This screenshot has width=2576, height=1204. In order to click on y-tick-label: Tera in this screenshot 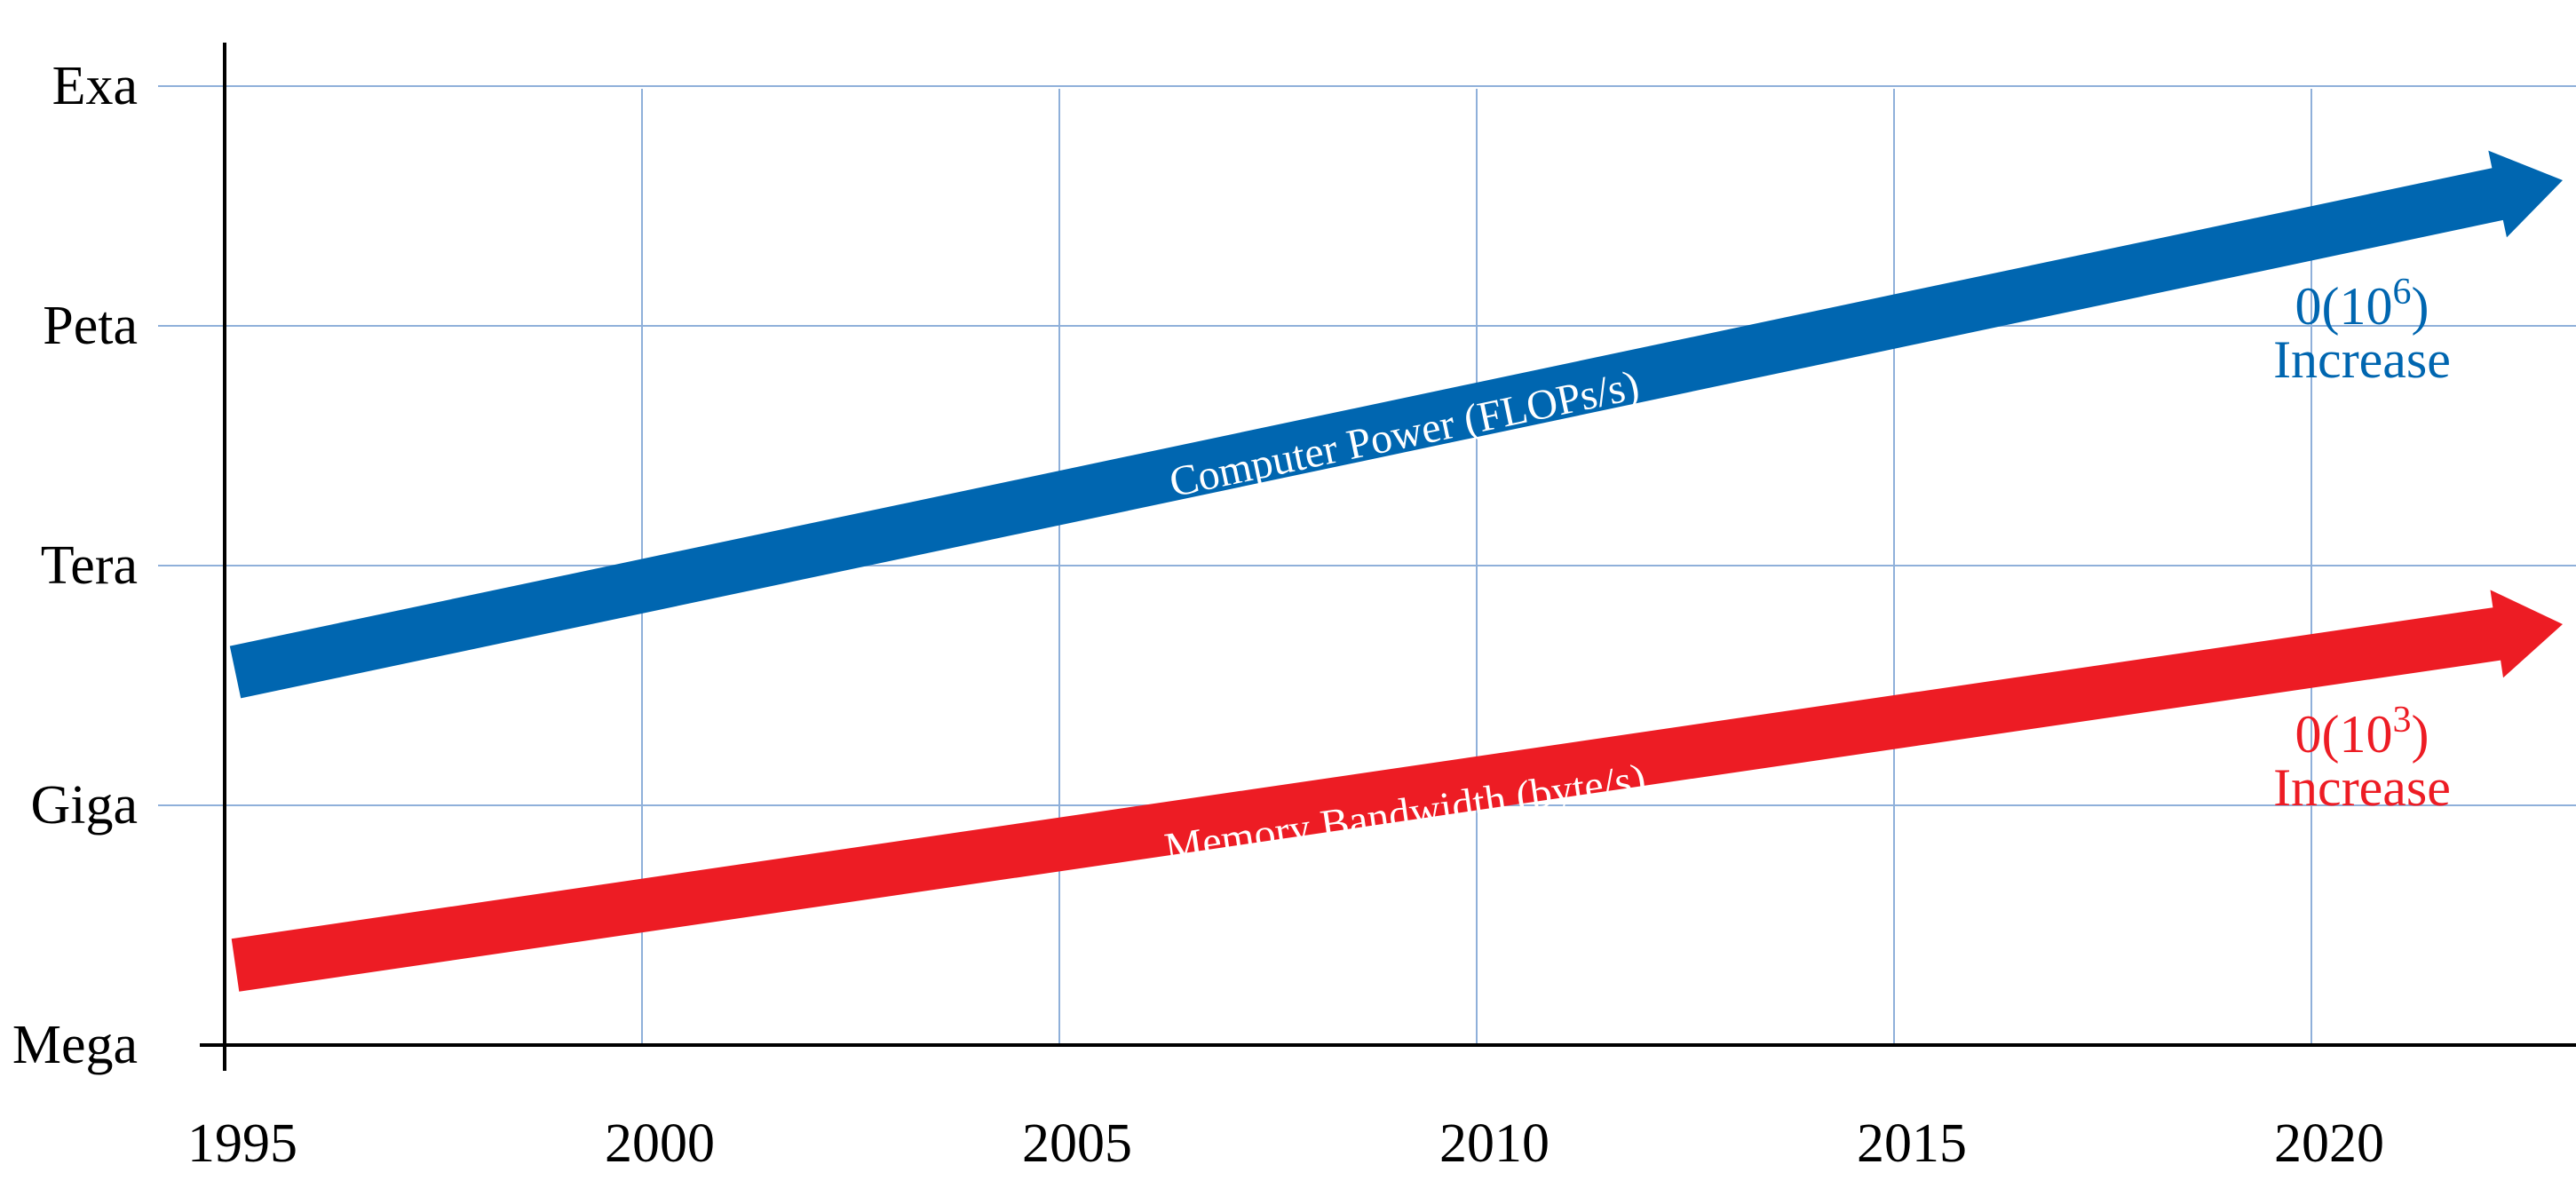, I will do `click(89, 565)`.